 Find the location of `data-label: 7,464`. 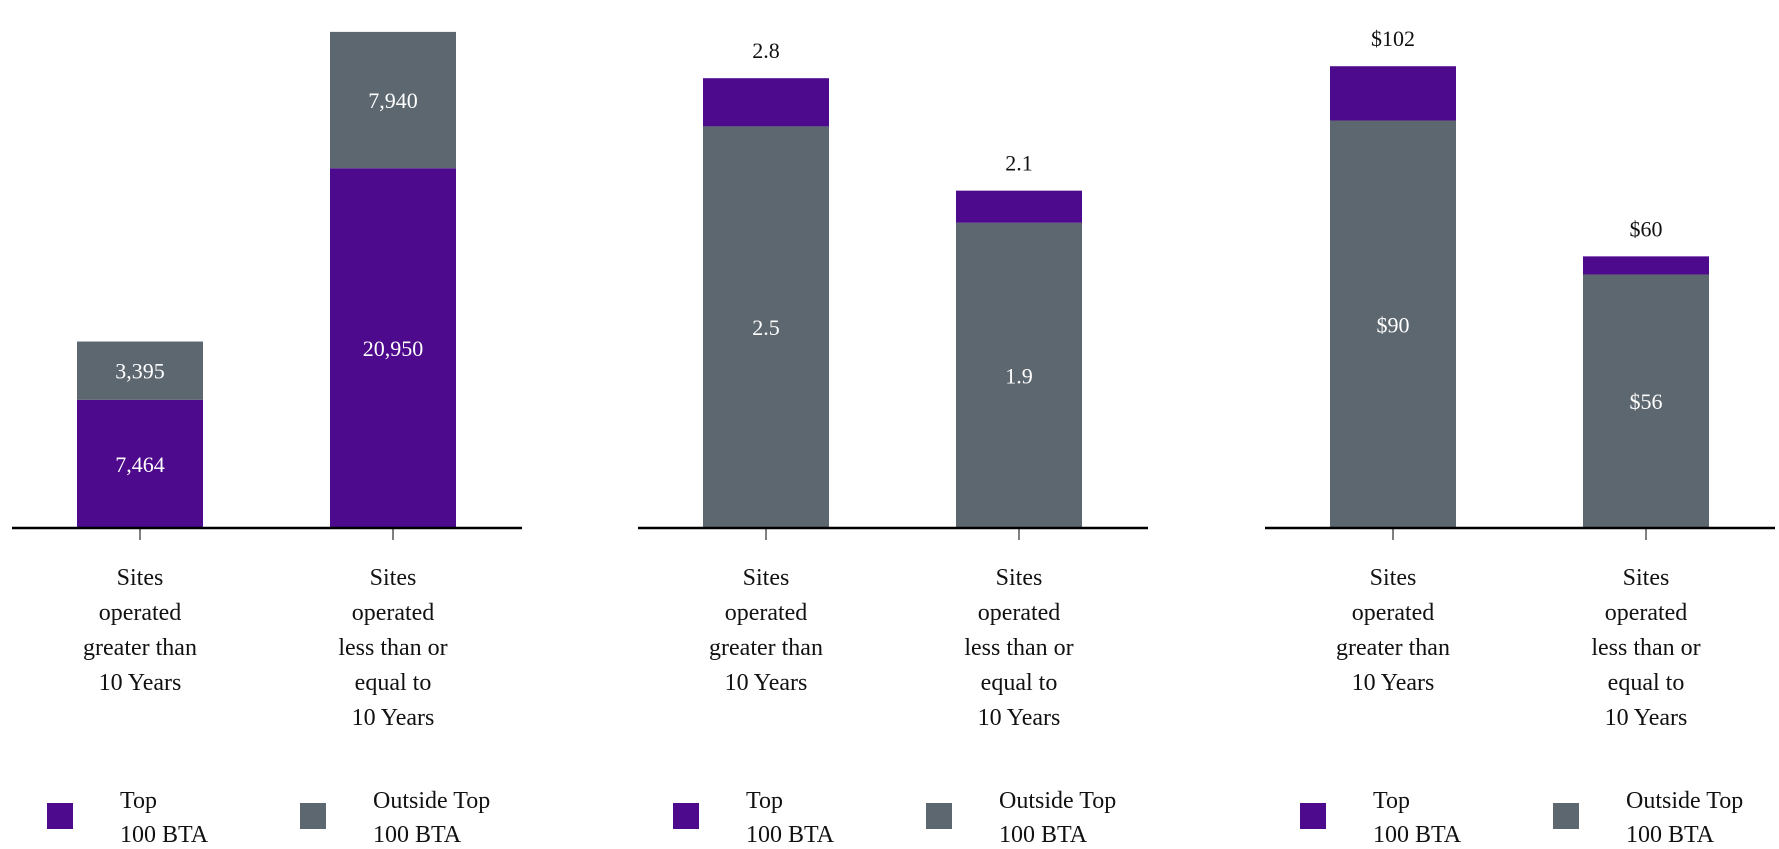

data-label: 7,464 is located at coordinates (140, 464).